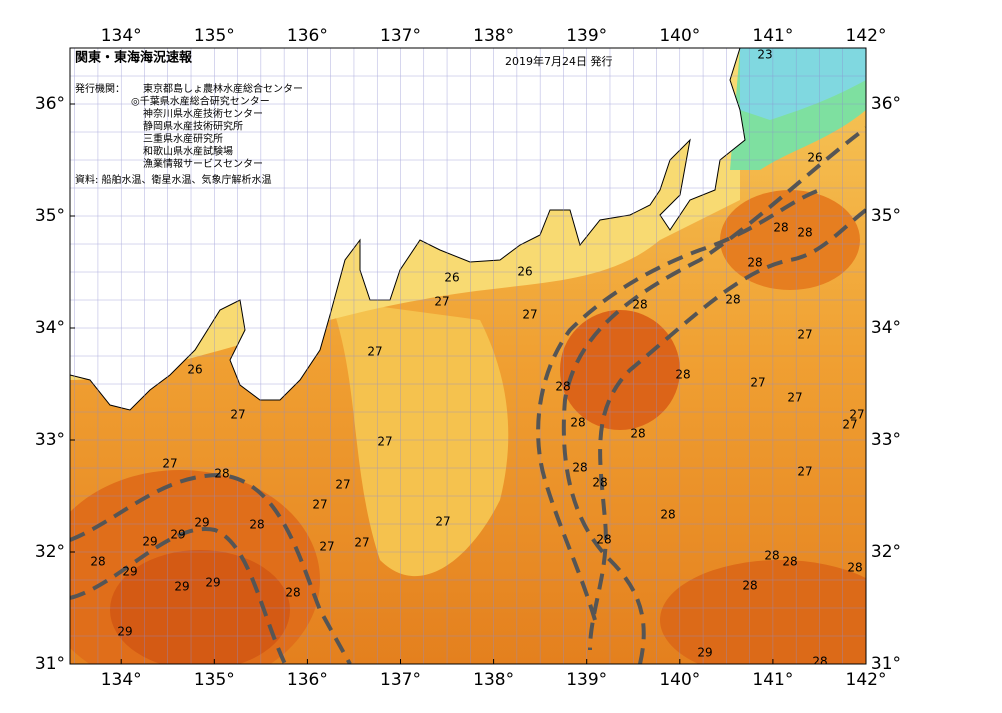  I want to click on issuer: 静岡県水産技術研究所, so click(193, 126).